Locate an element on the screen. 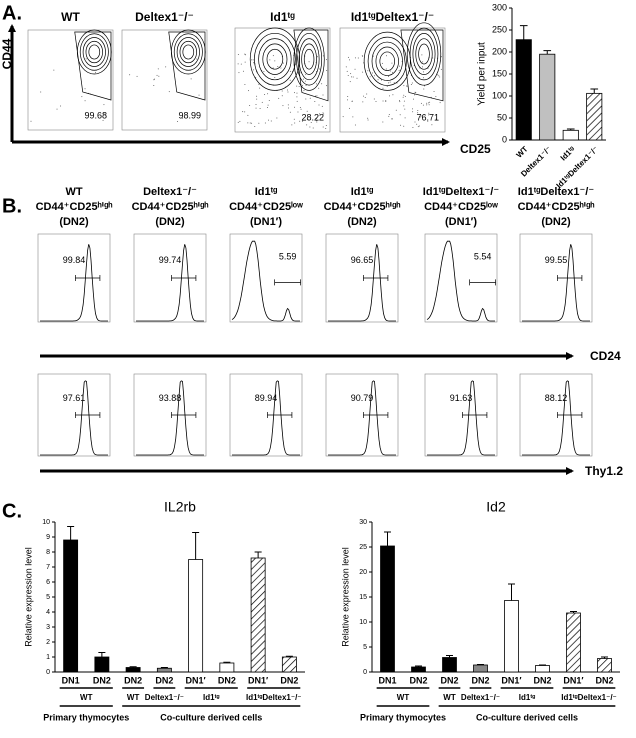 The width and height of the screenshot is (636, 738). group-label: WT is located at coordinates (449, 697).